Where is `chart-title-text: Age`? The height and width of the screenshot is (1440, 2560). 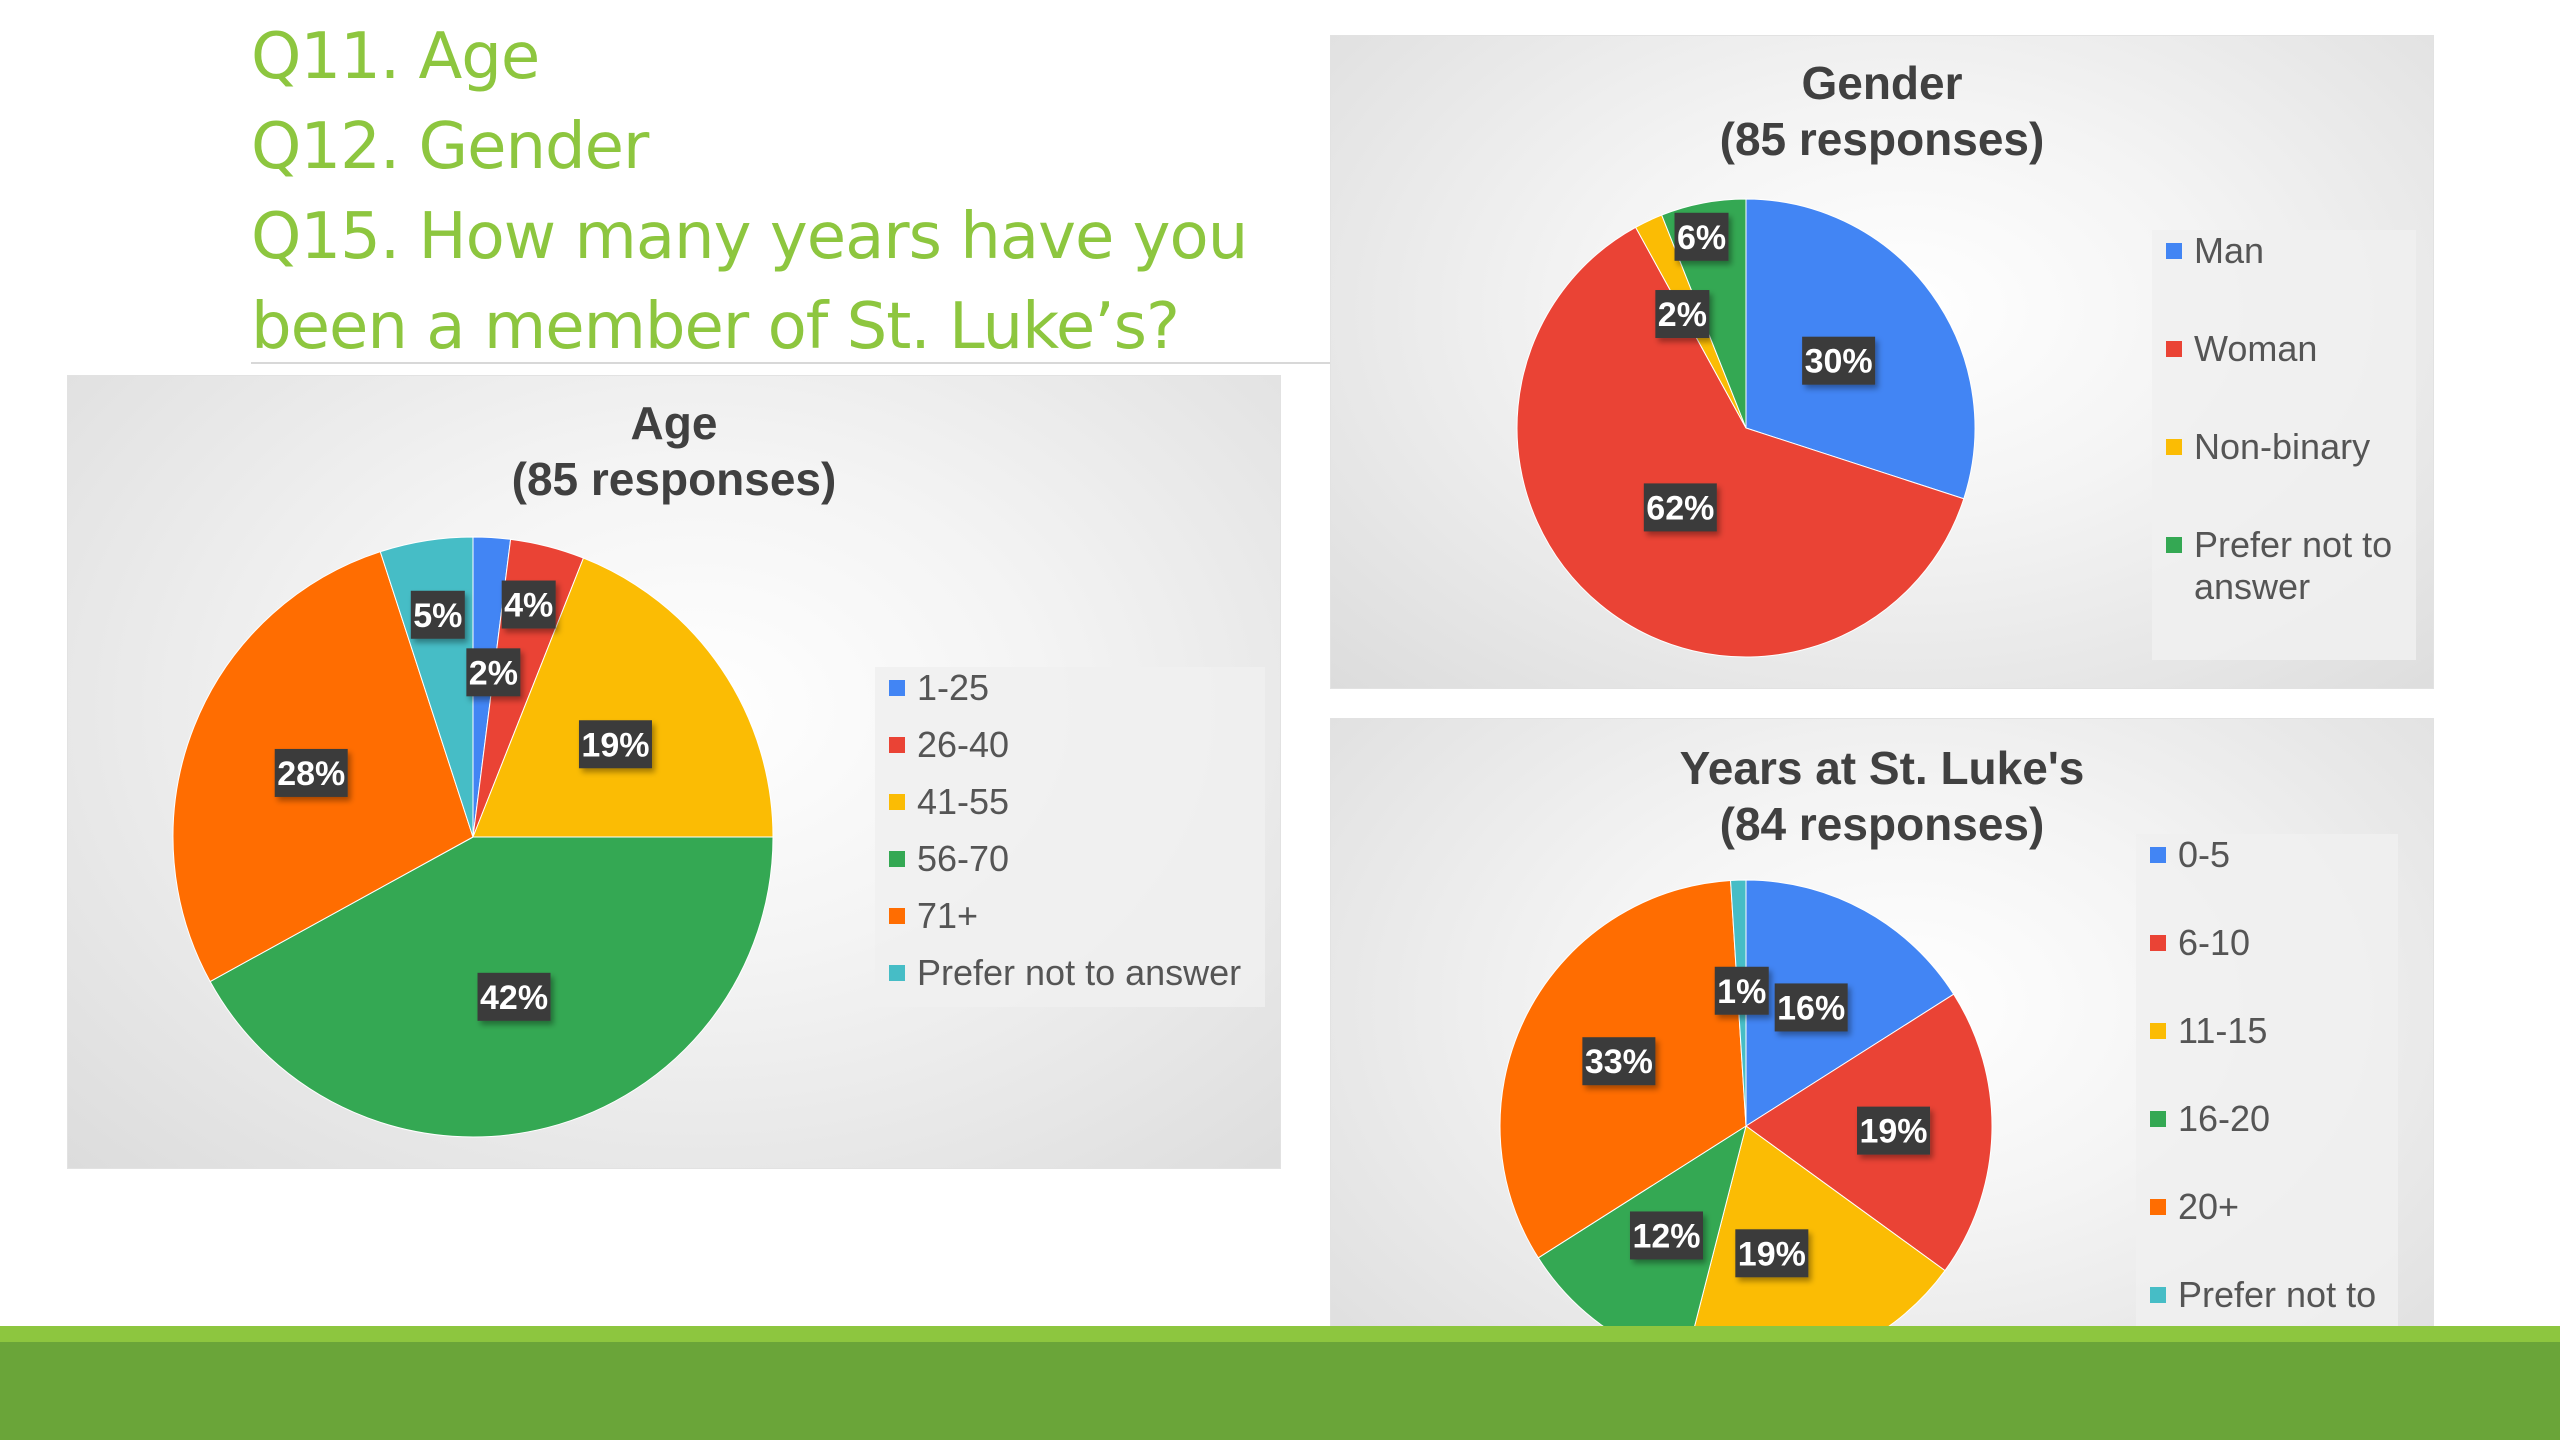
chart-title-text: Age is located at coordinates (674, 423).